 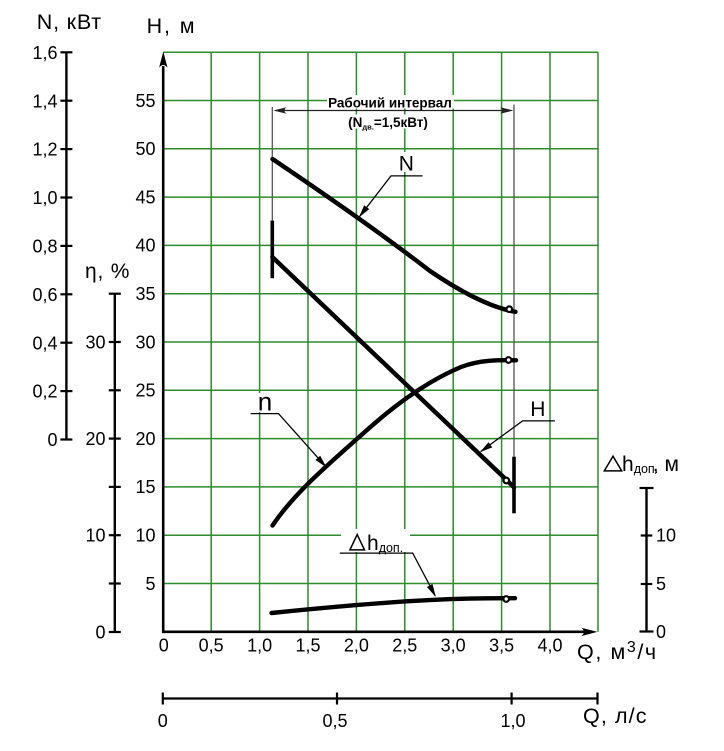 I want to click on svg-text: 2,5, so click(x=404, y=646).